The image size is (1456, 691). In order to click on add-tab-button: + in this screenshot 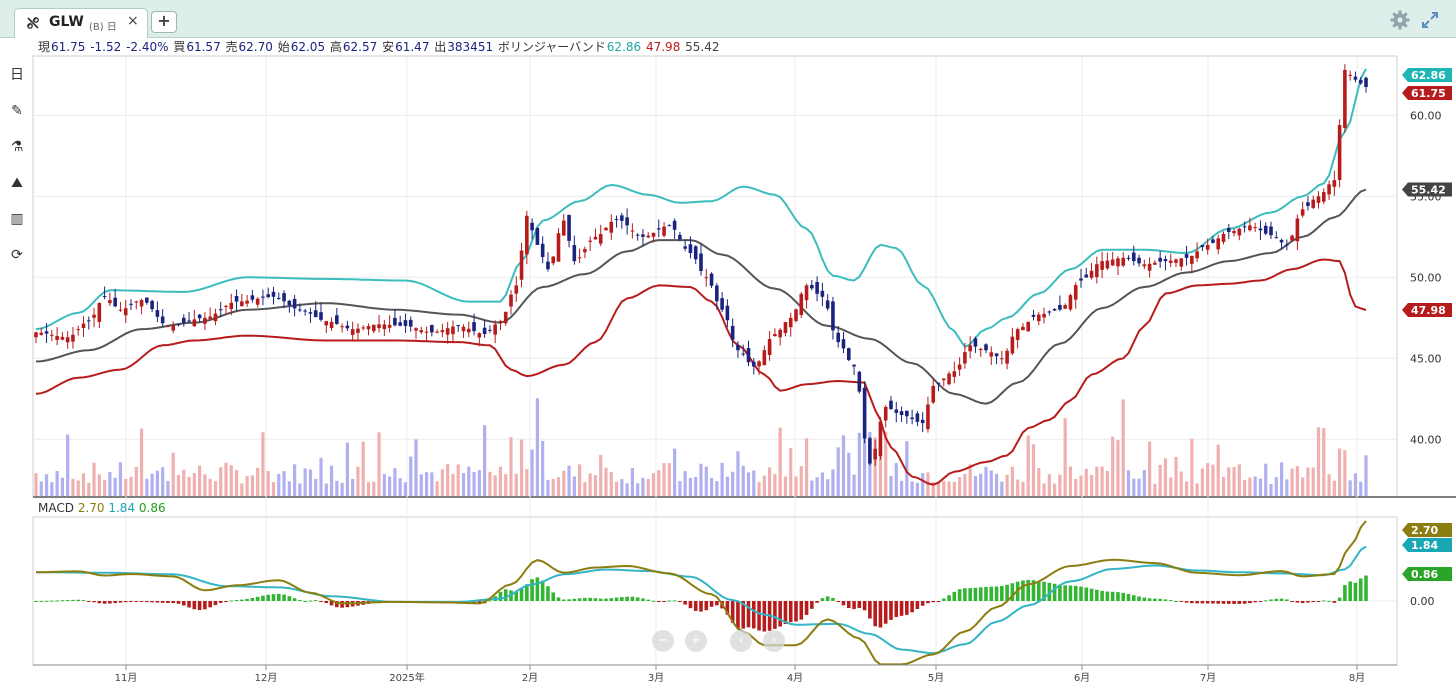, I will do `click(164, 22)`.